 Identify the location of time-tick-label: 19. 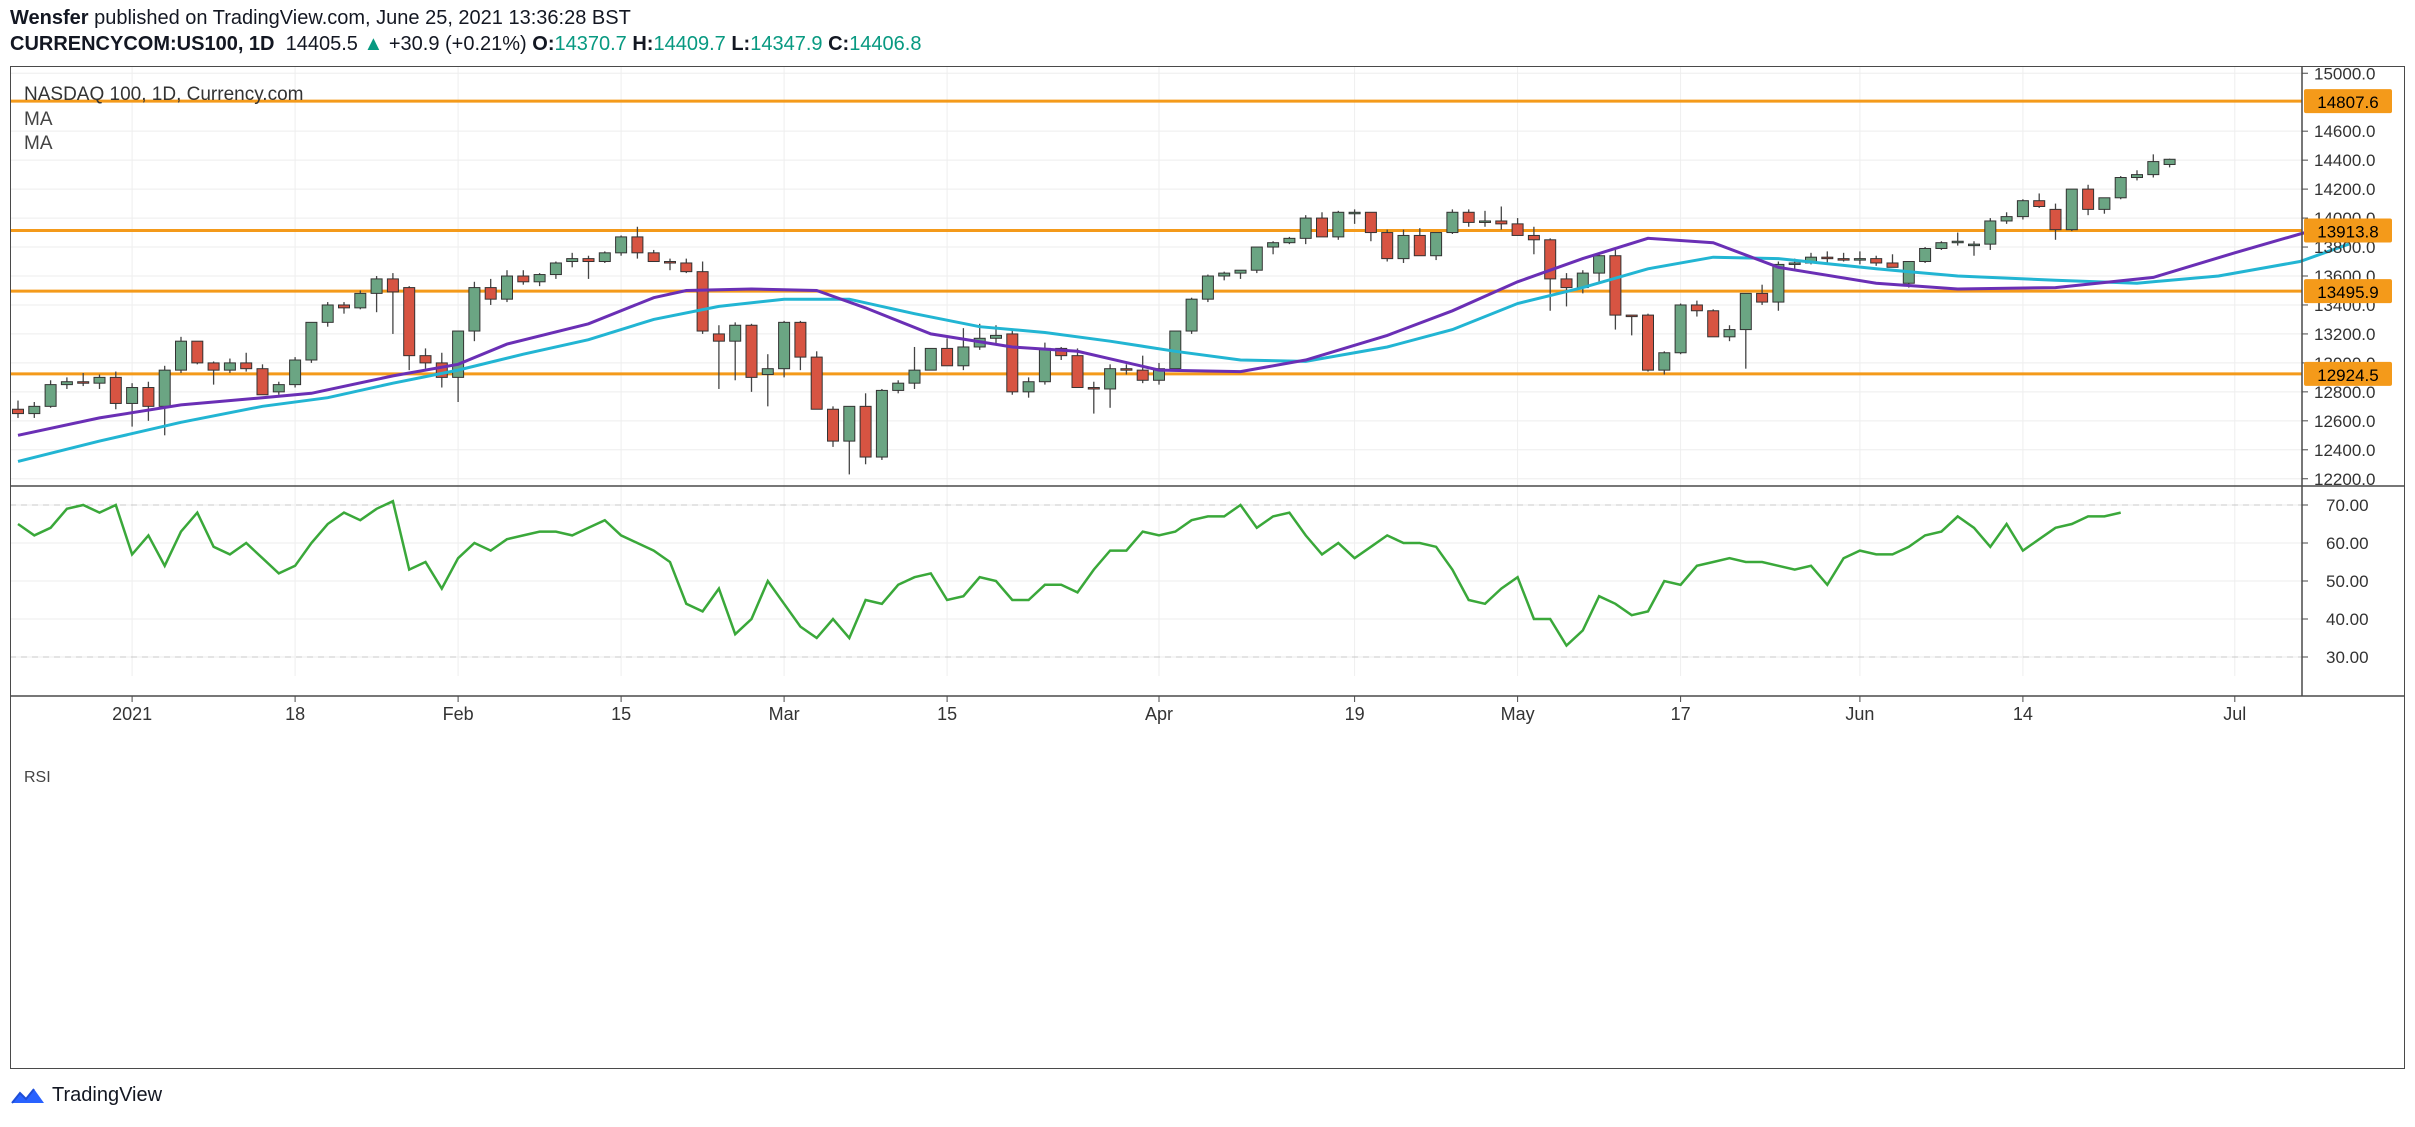
(1355, 714).